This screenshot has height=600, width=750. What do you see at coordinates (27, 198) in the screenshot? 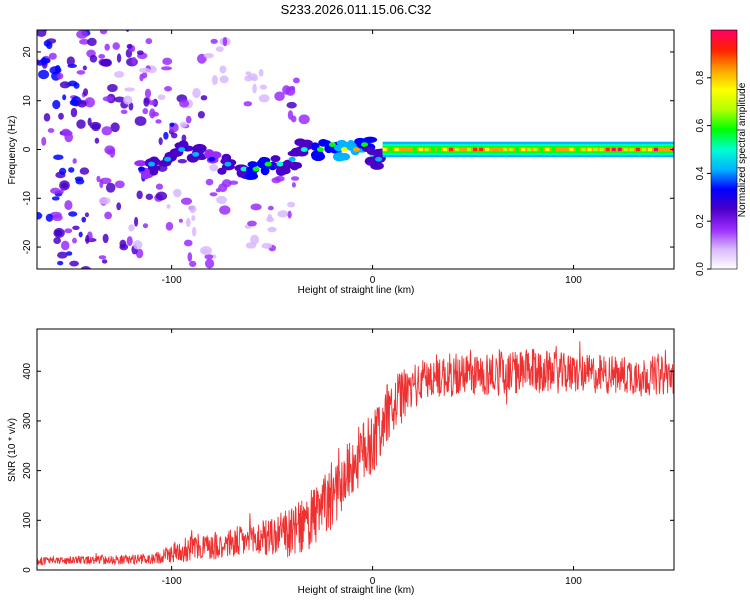
I see `y-tick-label: -10` at bounding box center [27, 198].